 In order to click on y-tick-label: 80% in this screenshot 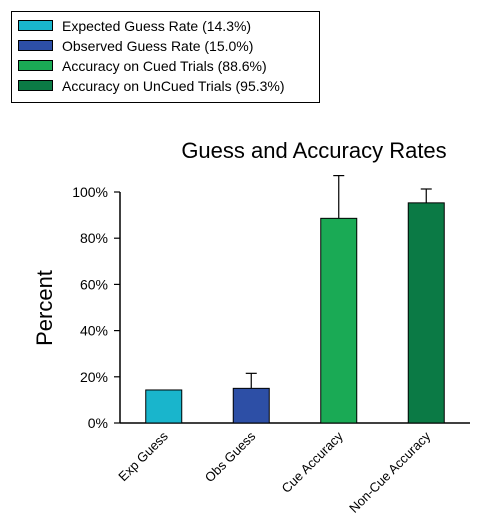, I will do `click(94, 238)`.